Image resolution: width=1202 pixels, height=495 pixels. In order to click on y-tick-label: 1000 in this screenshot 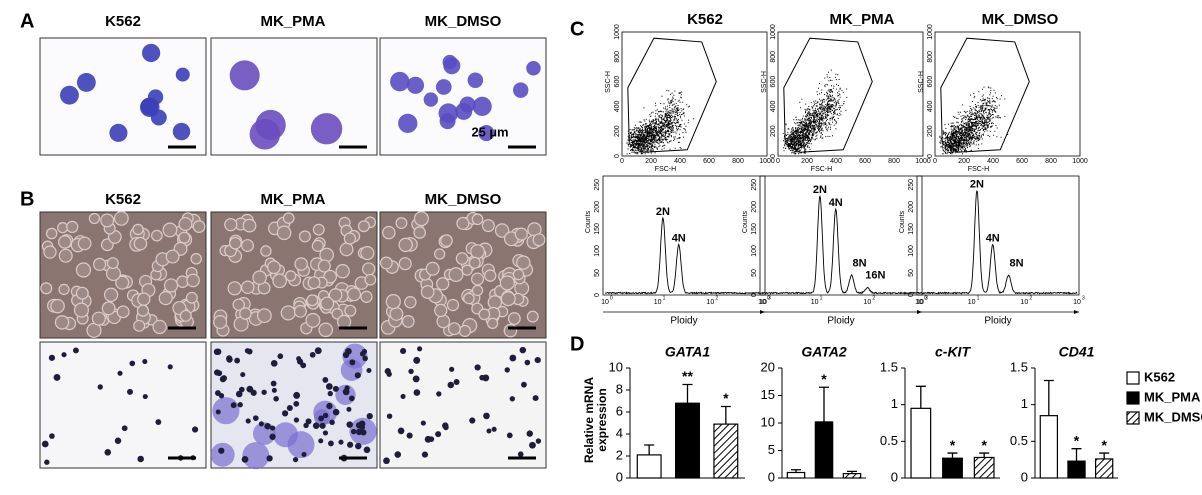, I will do `click(617, 32)`.